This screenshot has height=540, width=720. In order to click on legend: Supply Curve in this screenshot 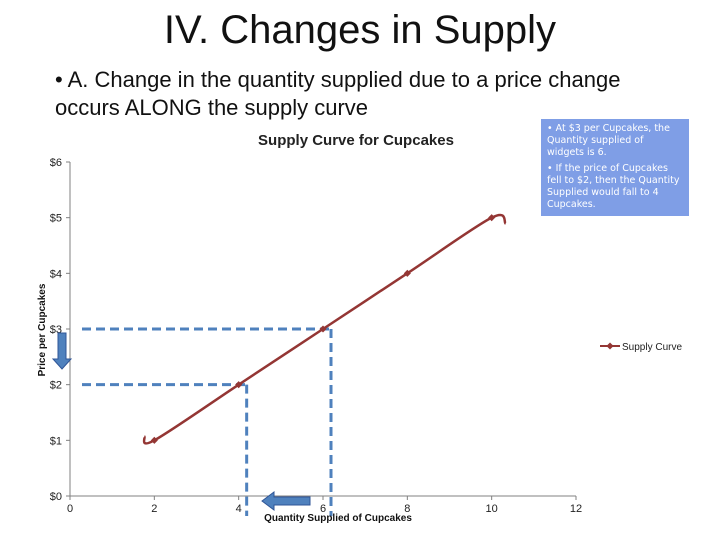, I will do `click(641, 347)`.